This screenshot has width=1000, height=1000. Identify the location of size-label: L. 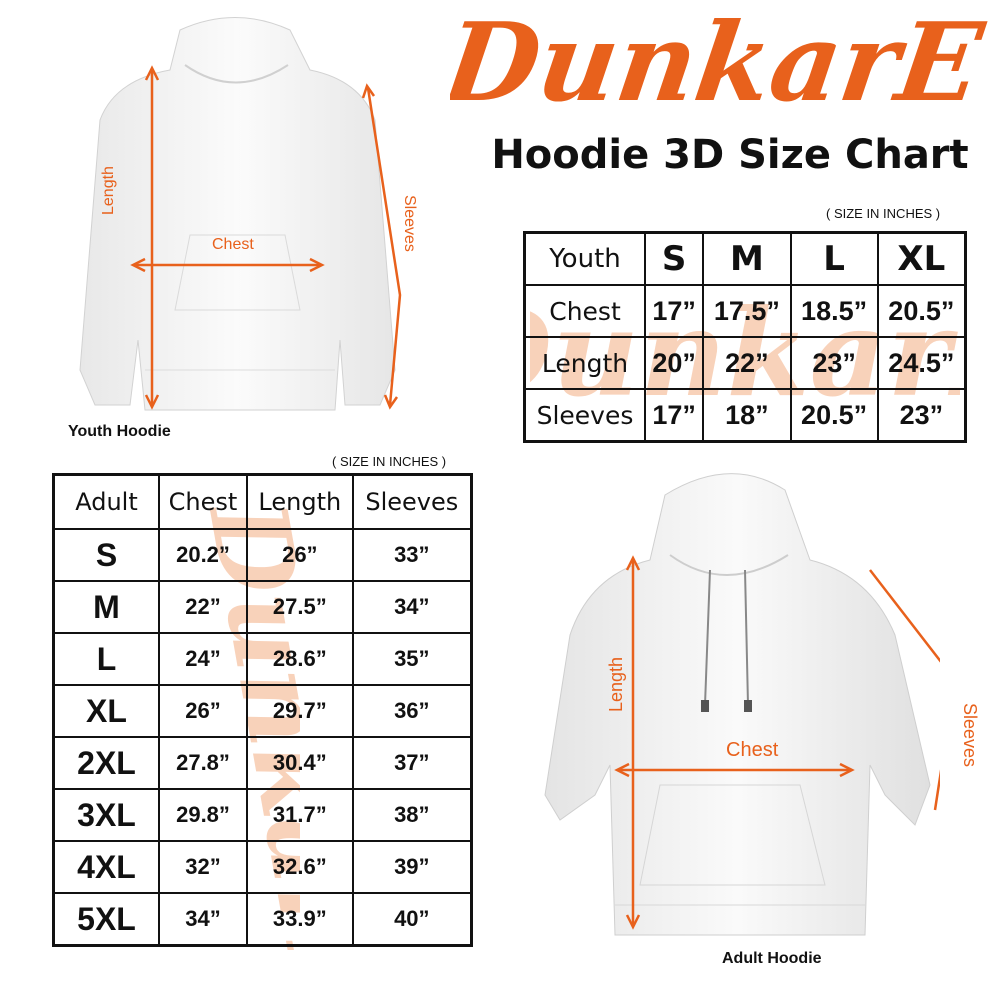
(106, 659).